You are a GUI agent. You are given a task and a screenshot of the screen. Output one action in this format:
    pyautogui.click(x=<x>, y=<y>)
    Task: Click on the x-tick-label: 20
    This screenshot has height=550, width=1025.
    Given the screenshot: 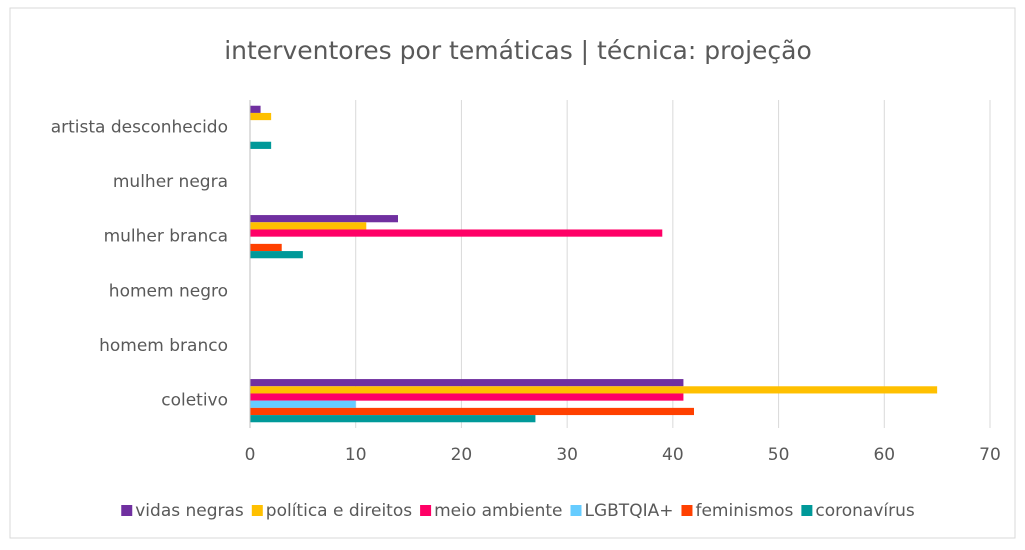 What is the action you would take?
    pyautogui.click(x=462, y=455)
    